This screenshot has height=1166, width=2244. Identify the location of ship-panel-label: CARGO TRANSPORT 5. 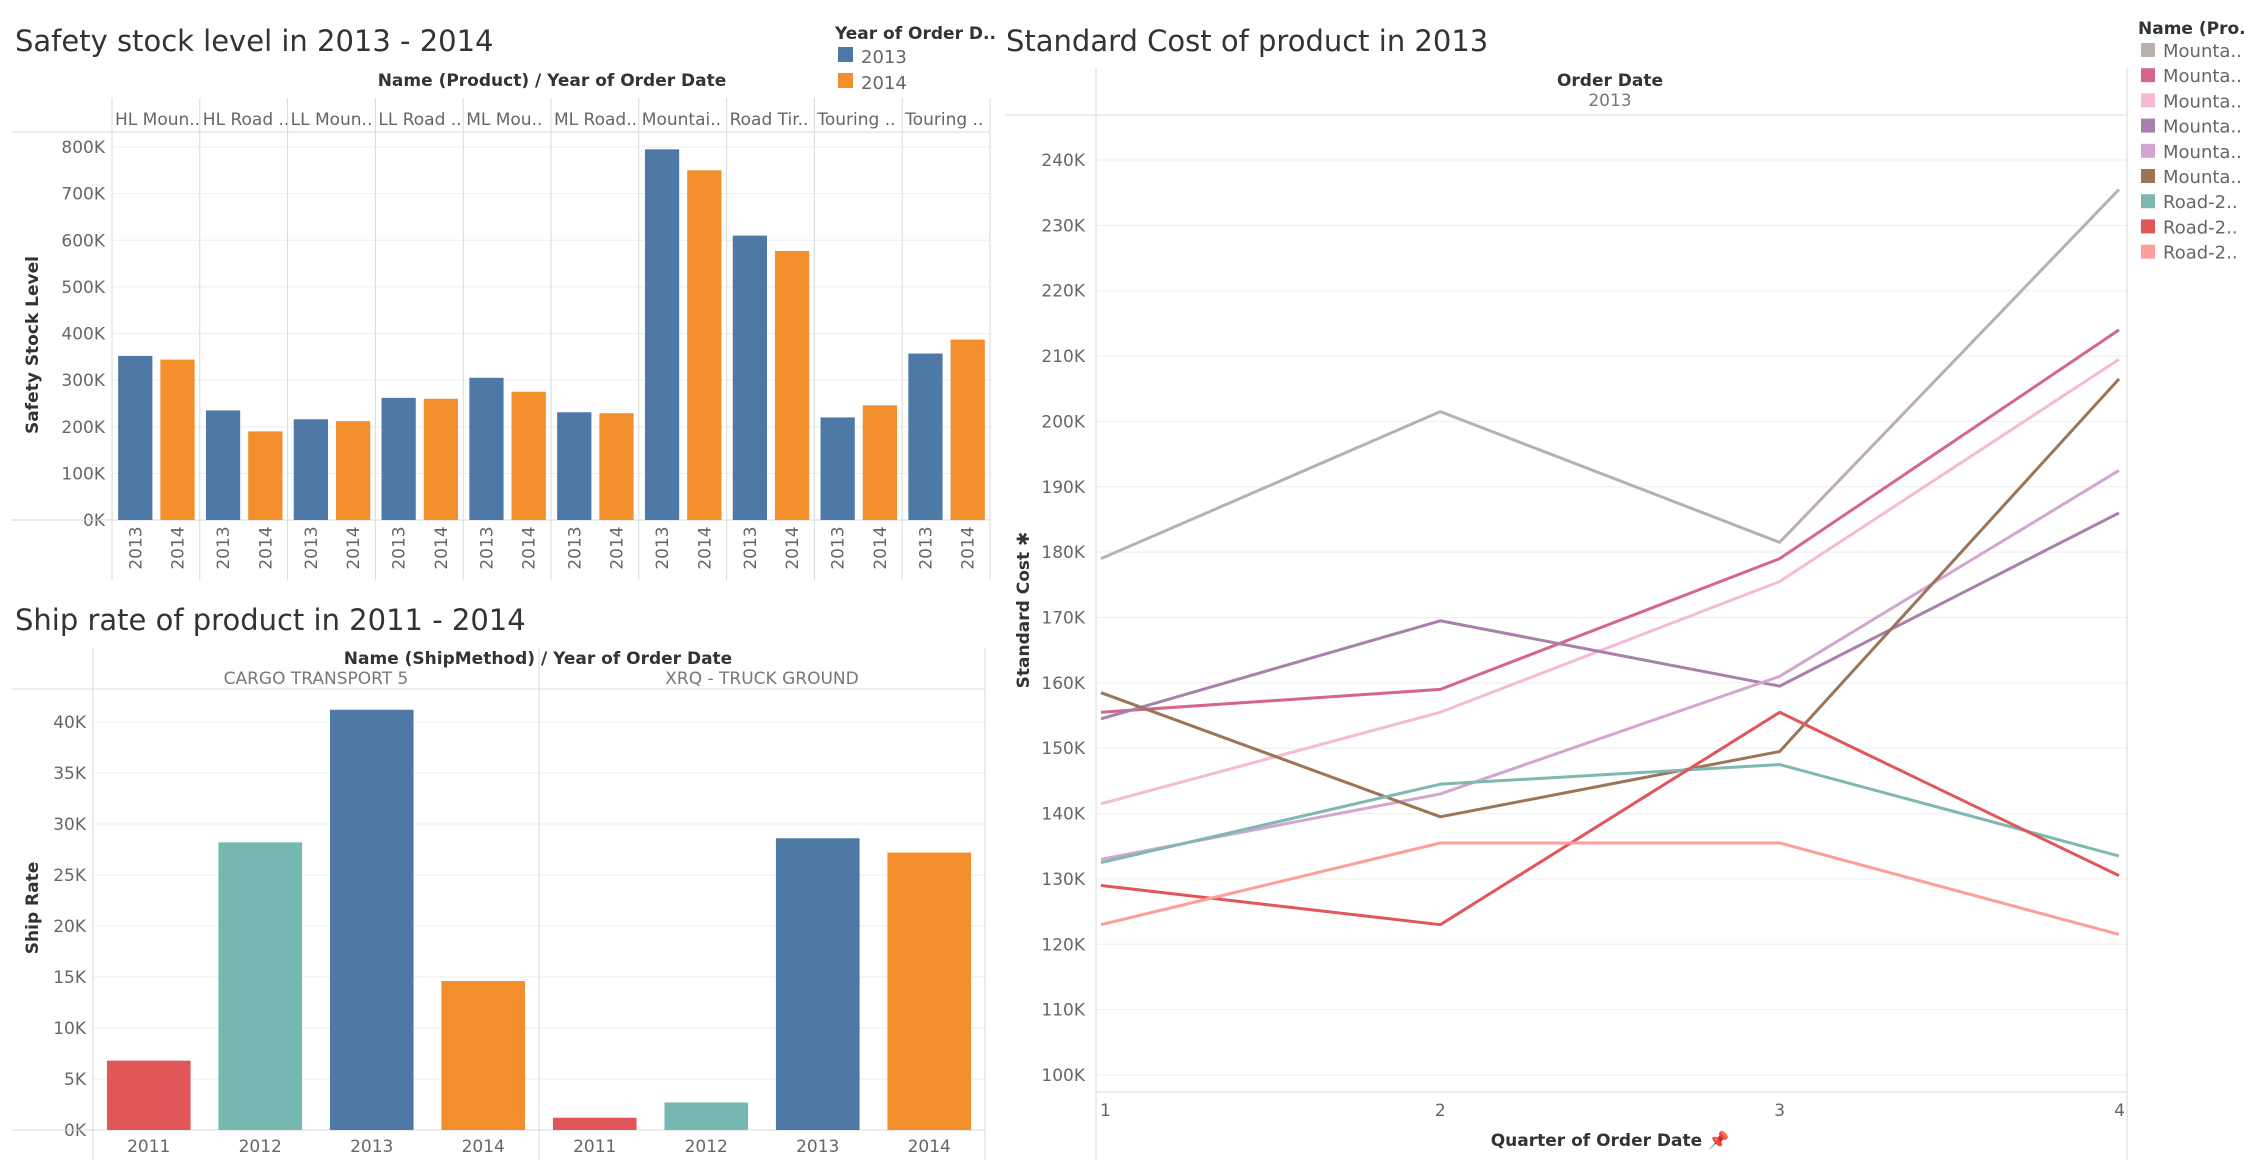
(316, 679).